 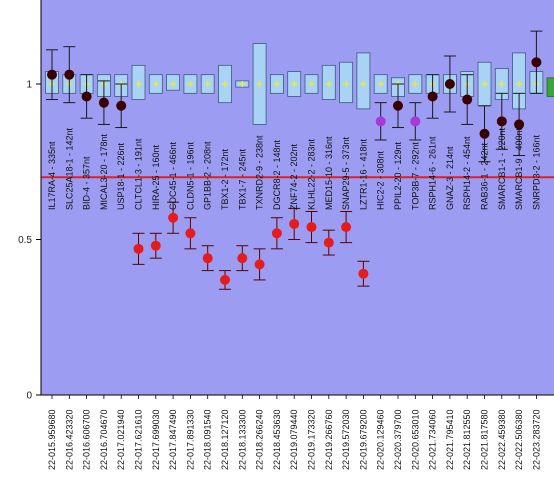 I want to click on probe-label: TBX1-2 - 172nt, so click(x=225, y=179).